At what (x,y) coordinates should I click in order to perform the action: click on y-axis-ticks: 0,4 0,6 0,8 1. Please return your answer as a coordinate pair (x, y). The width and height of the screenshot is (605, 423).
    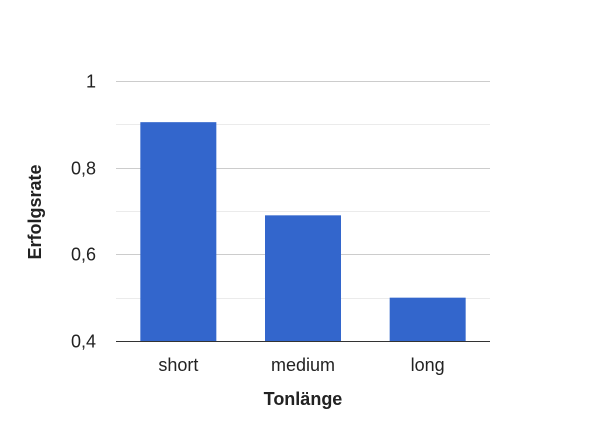
    Looking at the image, I should click on (83, 212).